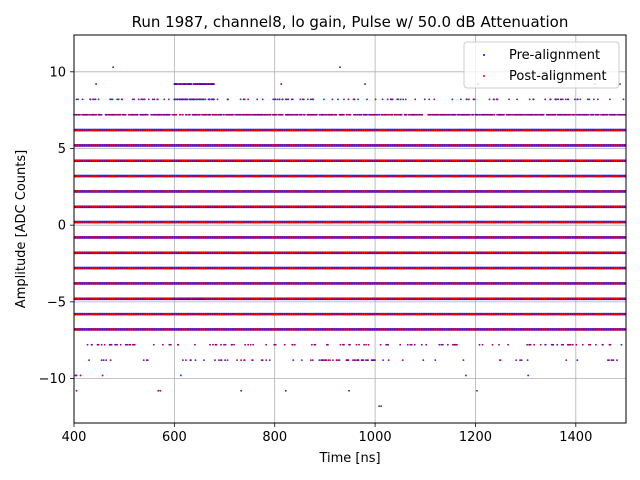 This screenshot has width=640, height=480. What do you see at coordinates (21, 229) in the screenshot?
I see `y-axis-label: Amplitude [ADC Counts]` at bounding box center [21, 229].